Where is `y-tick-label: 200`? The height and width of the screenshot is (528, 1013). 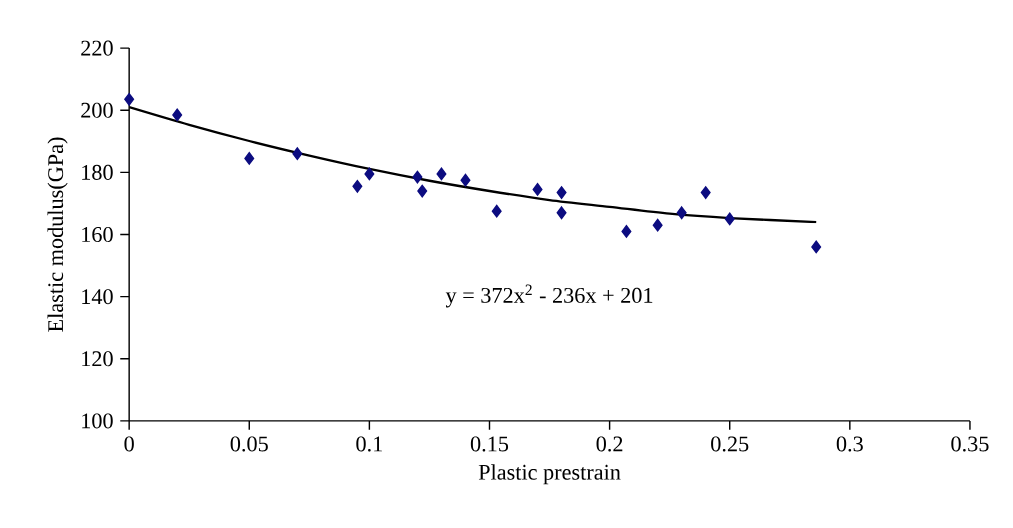
y-tick-label: 200 is located at coordinates (97, 110).